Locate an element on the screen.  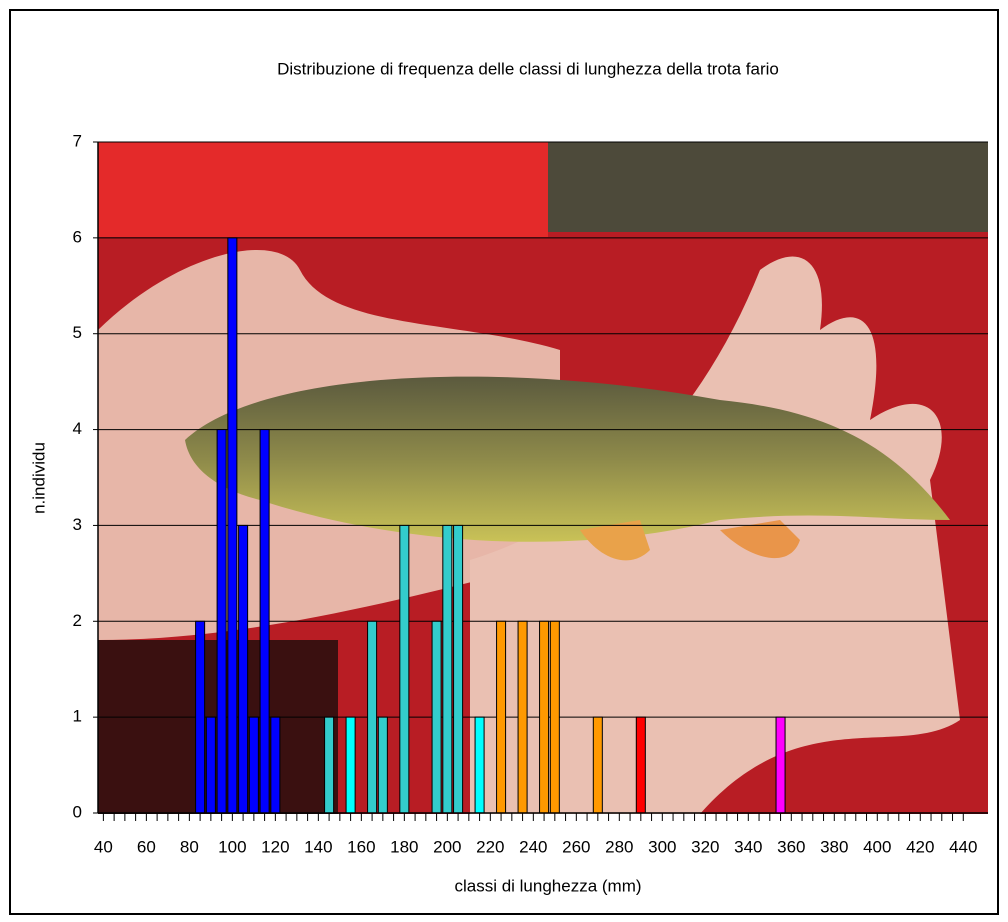
x-tick-label: 320 is located at coordinates (705, 846).